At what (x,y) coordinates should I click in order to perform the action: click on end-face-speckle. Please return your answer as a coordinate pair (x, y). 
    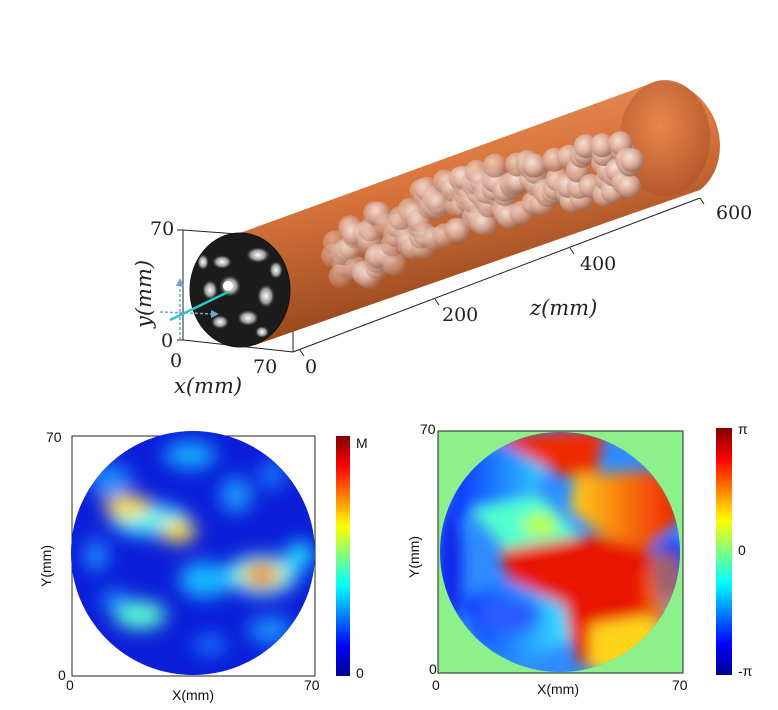
    Looking at the image, I should click on (240, 290).